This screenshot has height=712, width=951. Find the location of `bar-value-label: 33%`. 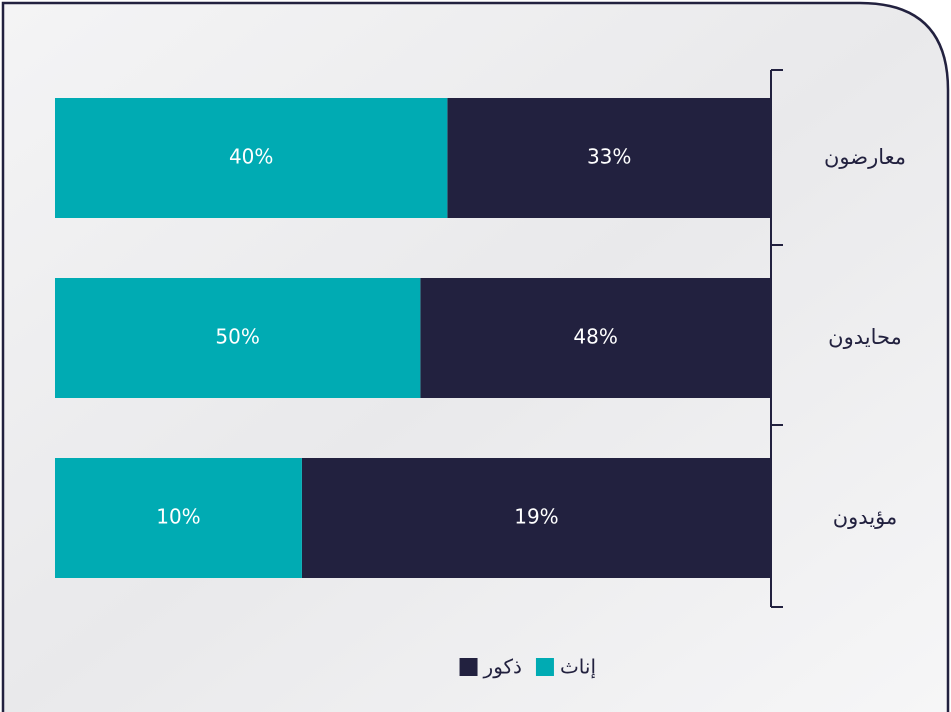

bar-value-label: 33% is located at coordinates (609, 157).